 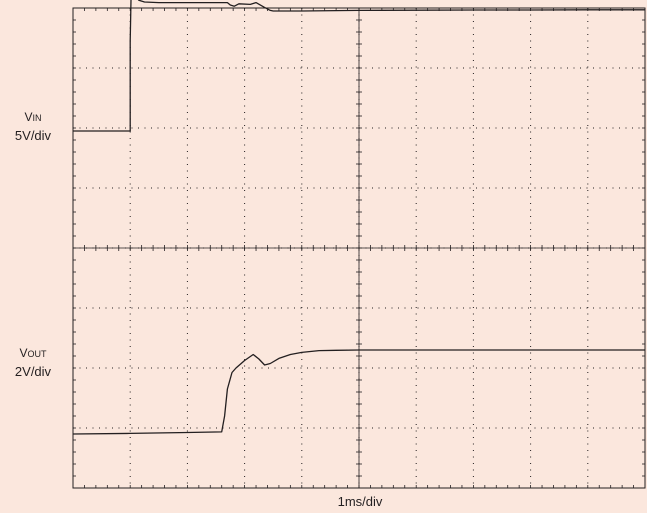 What do you see at coordinates (358, 392) in the screenshot?
I see `vout-trace` at bounding box center [358, 392].